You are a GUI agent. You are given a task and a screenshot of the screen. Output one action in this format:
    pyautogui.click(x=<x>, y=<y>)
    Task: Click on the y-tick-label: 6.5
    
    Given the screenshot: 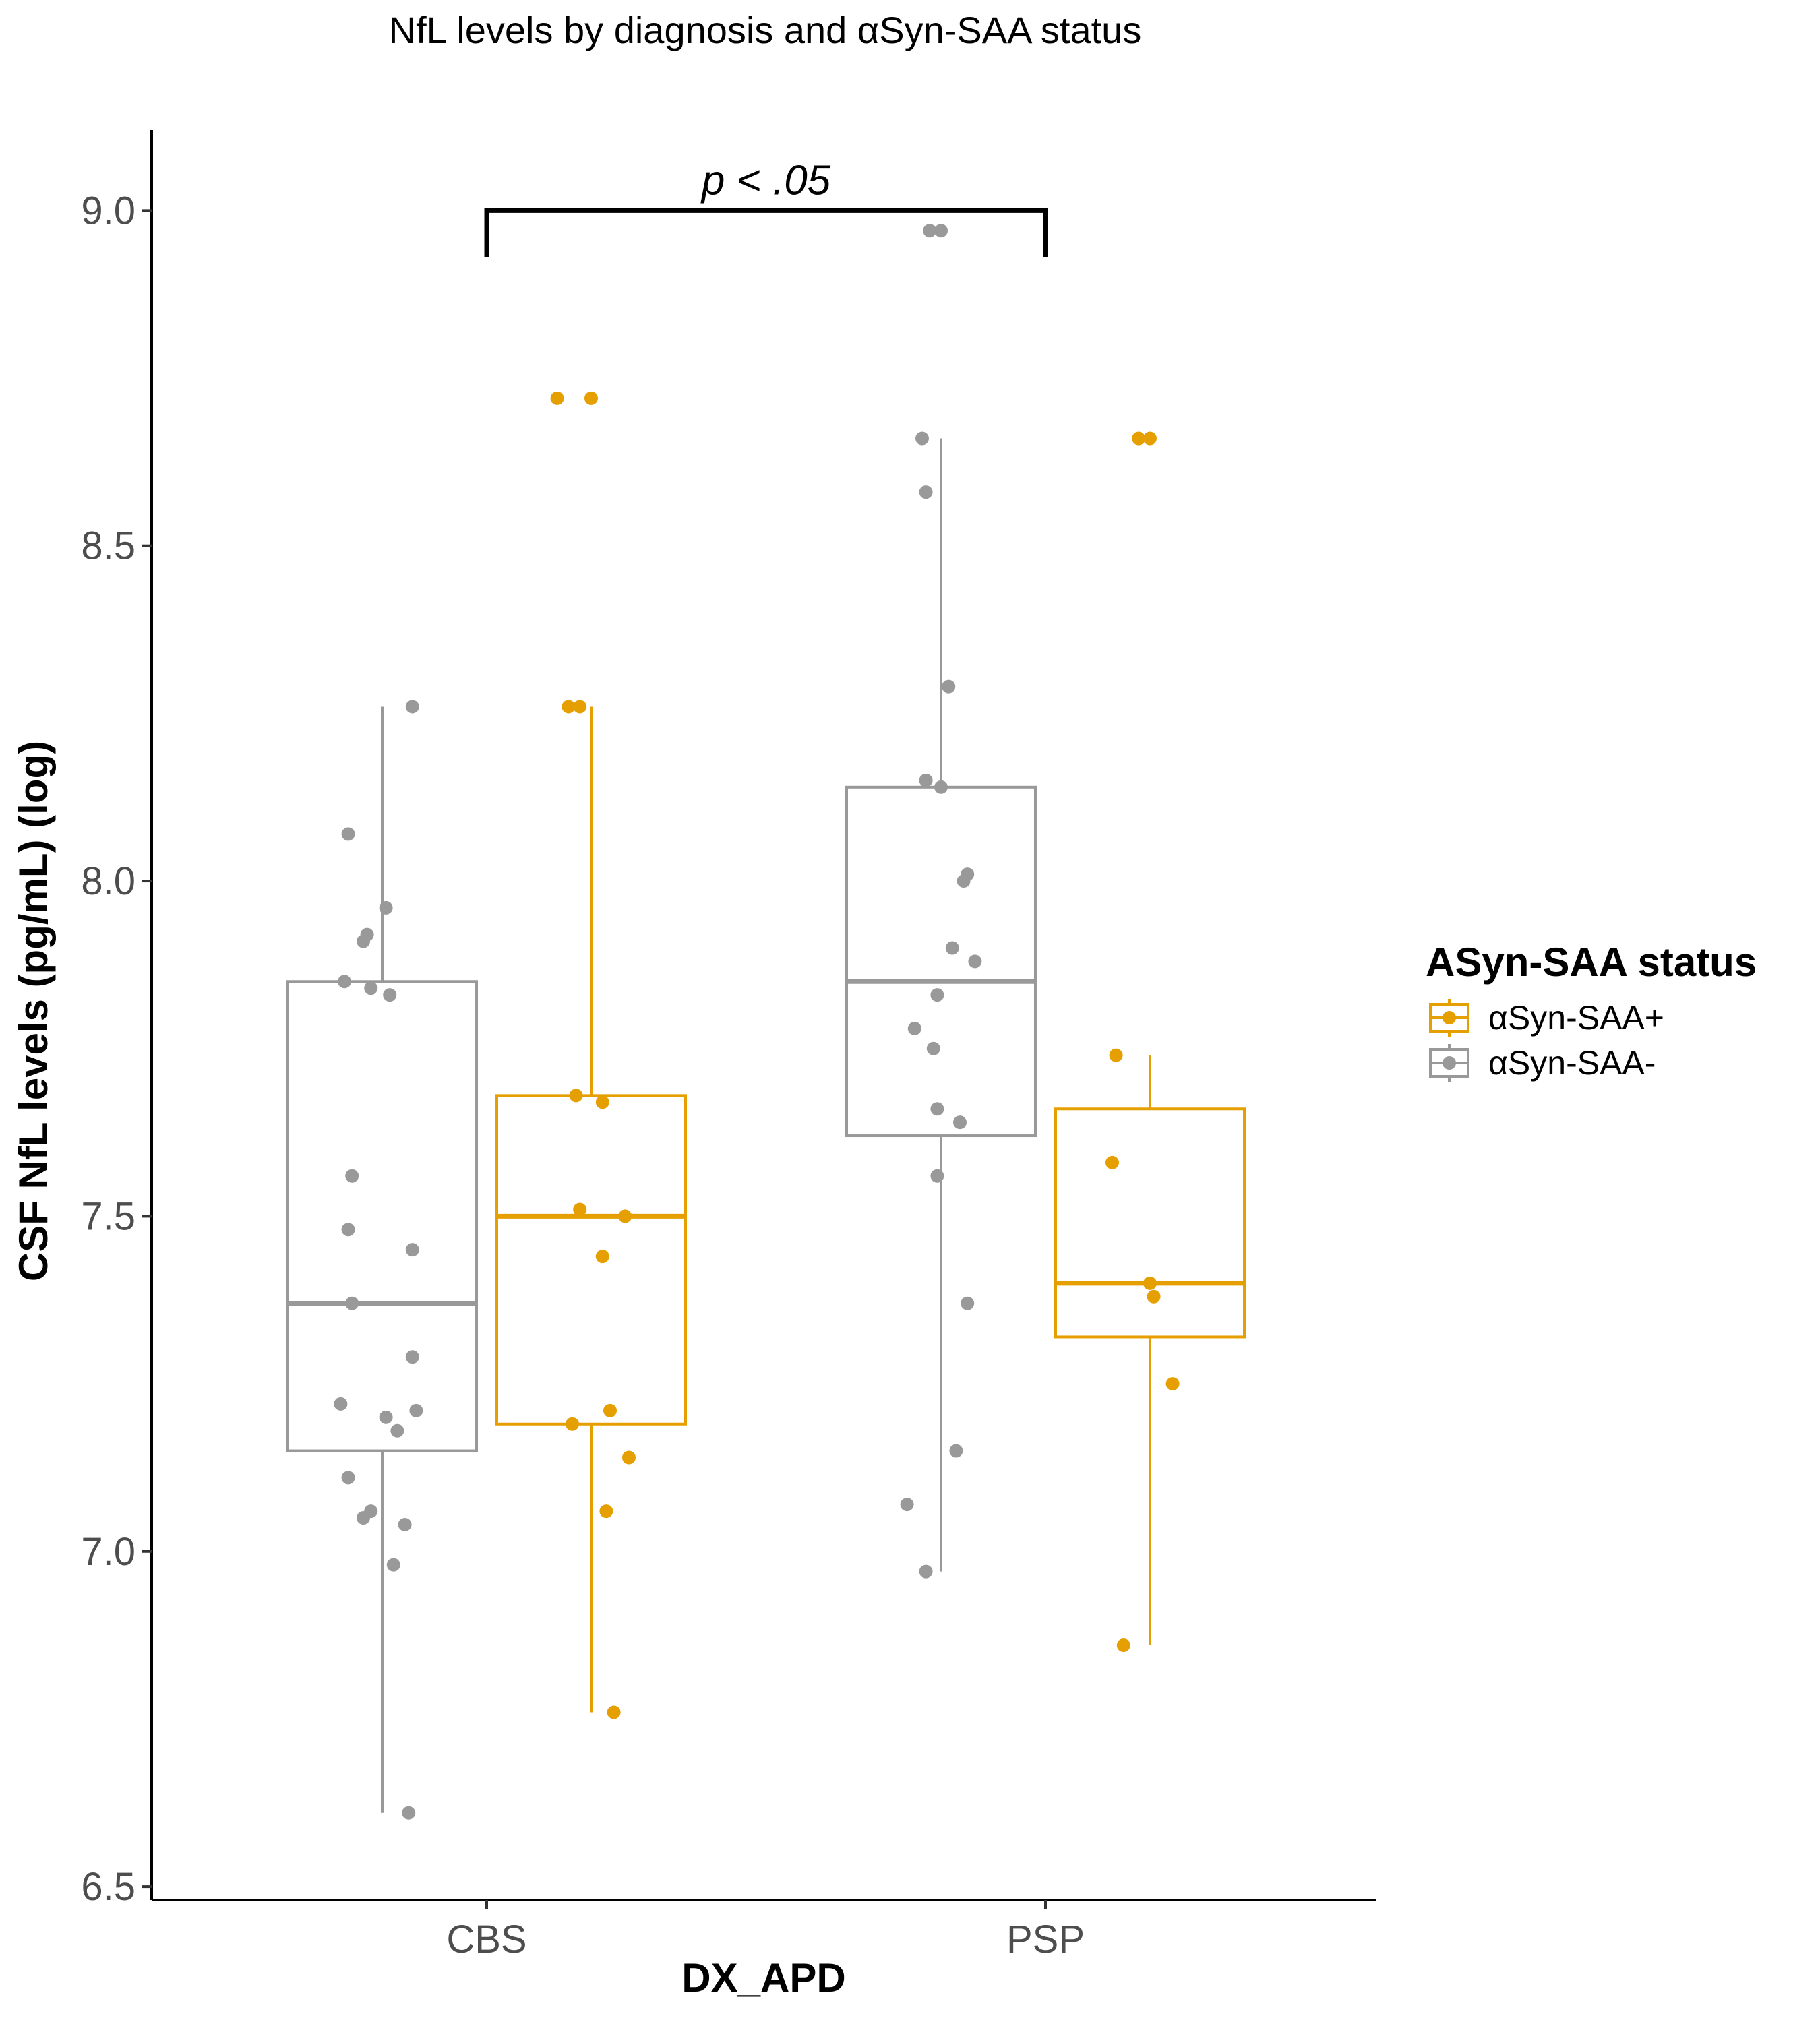 What is the action you would take?
    pyautogui.click(x=108, y=1887)
    